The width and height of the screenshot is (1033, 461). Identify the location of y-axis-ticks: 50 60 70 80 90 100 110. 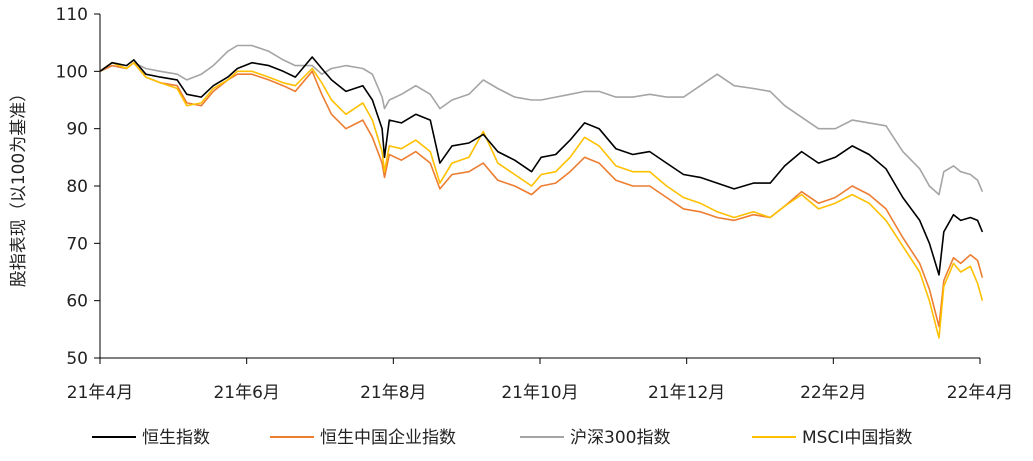
(78, 187).